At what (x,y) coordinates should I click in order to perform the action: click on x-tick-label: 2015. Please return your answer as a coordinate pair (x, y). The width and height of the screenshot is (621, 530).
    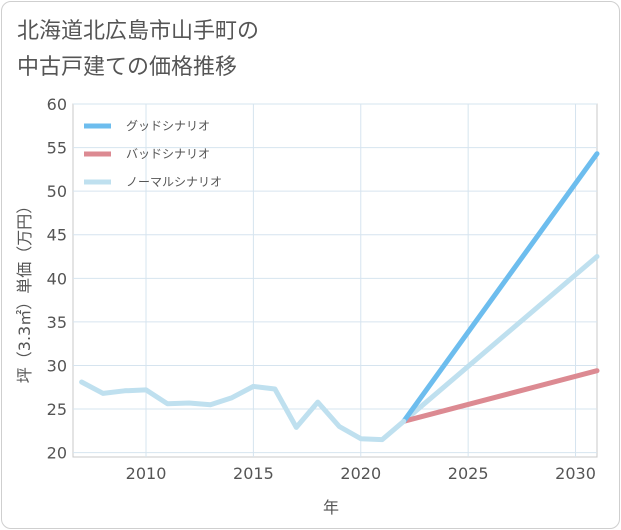
    Looking at the image, I should click on (253, 473).